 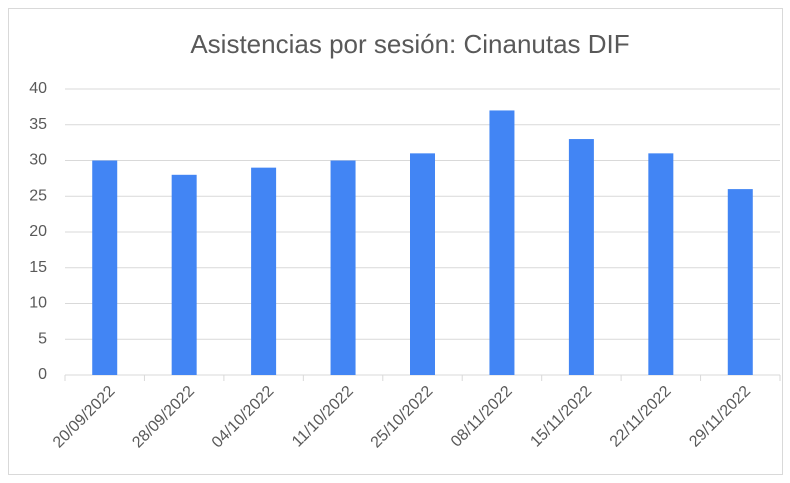 I want to click on y-tick-label: 40, so click(x=38, y=88).